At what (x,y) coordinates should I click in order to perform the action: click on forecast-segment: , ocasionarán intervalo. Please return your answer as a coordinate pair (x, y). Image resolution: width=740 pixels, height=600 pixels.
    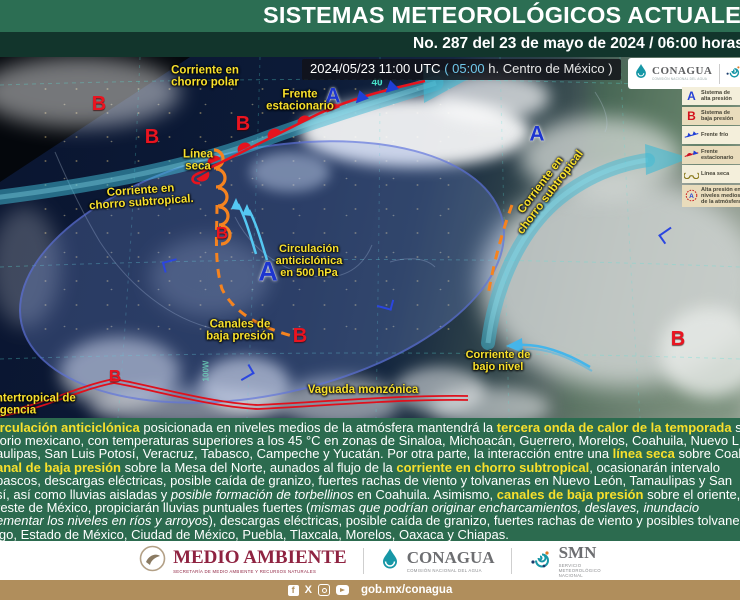
    Looking at the image, I should click on (655, 467).